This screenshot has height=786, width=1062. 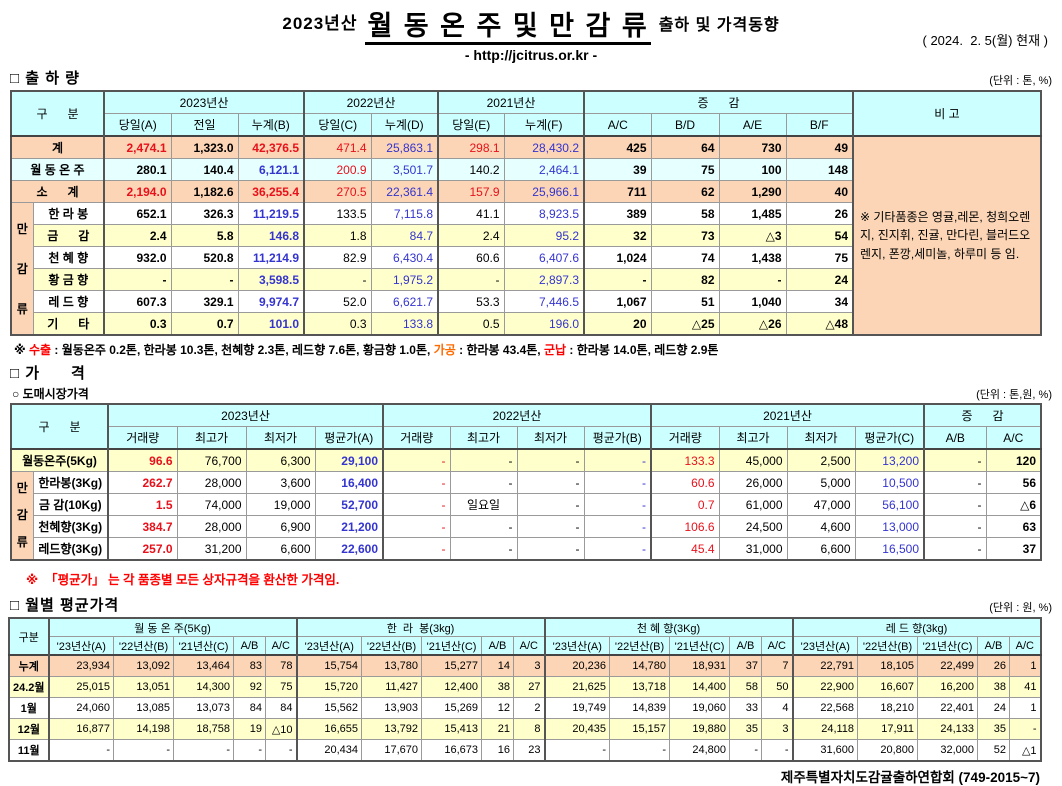 What do you see at coordinates (685, 460) in the screenshot?
I see `data-cell: 133.3` at bounding box center [685, 460].